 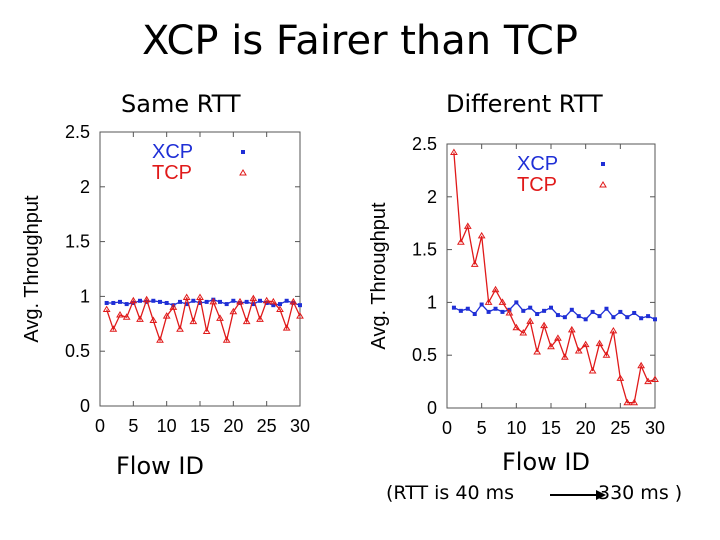 What do you see at coordinates (546, 462) in the screenshot?
I see `chart-different-rtt-xlabel: Flow ID` at bounding box center [546, 462].